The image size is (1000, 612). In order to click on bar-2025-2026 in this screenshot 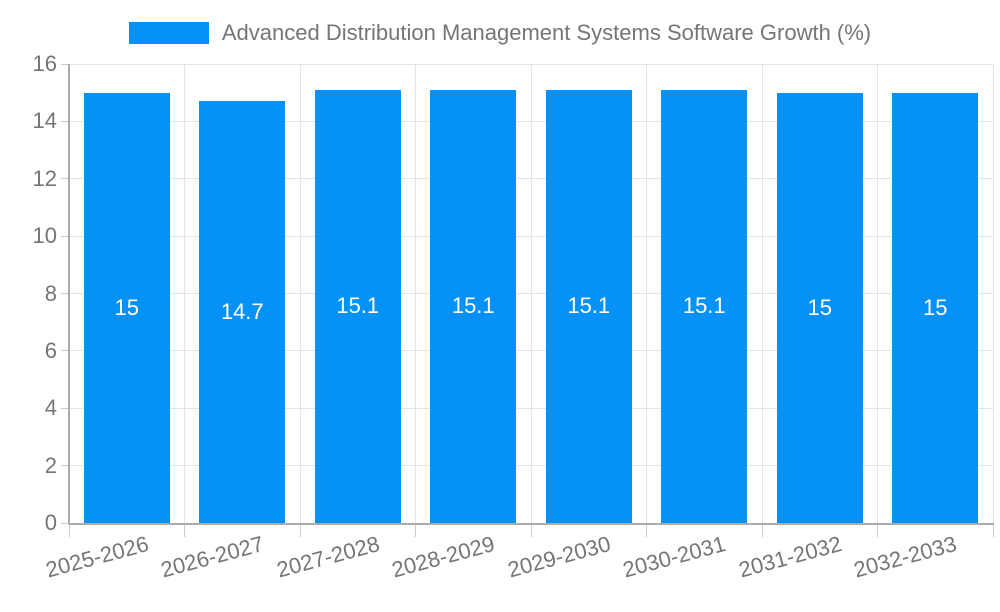, I will do `click(126, 307)`.